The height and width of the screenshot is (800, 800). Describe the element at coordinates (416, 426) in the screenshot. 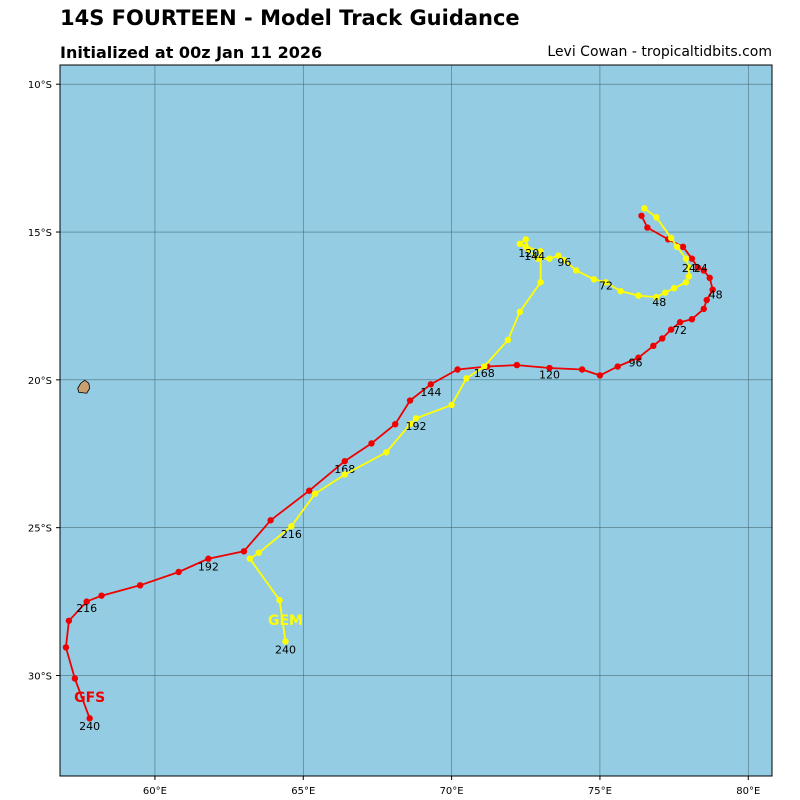

I see `gem-hour-label: 192` at that location.